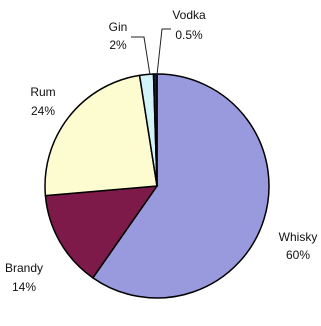  I want to click on slice-value-gin: 2%, so click(118, 45).